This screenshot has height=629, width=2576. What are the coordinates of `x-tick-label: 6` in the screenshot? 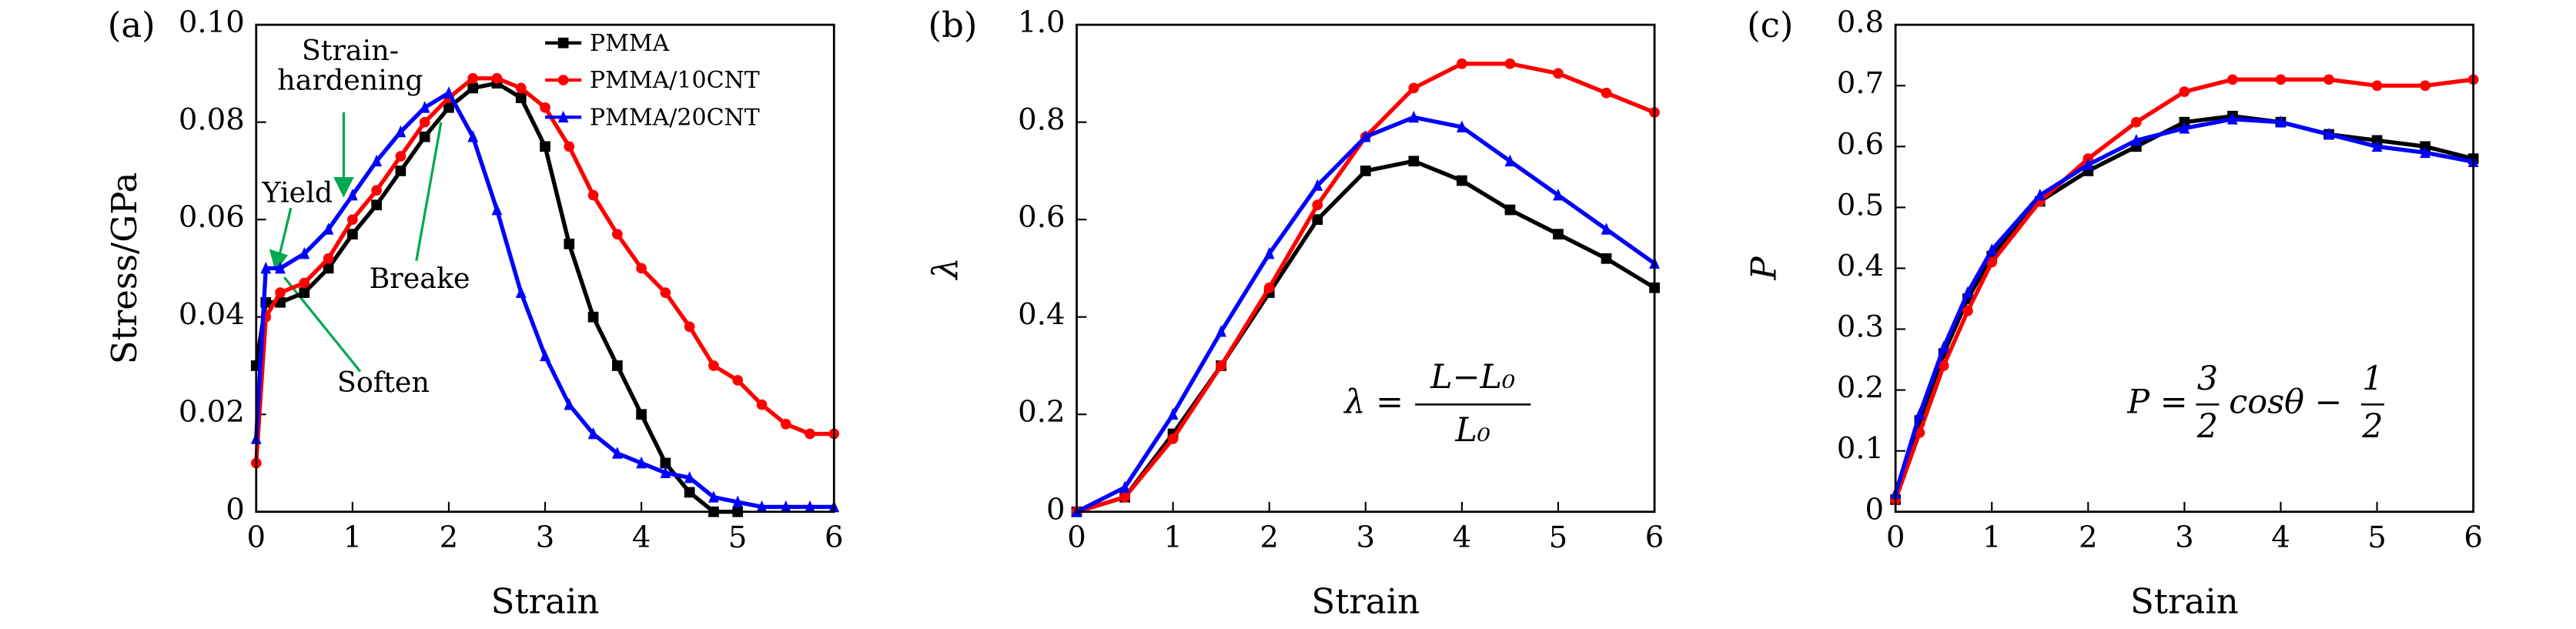 It's located at (1655, 537).